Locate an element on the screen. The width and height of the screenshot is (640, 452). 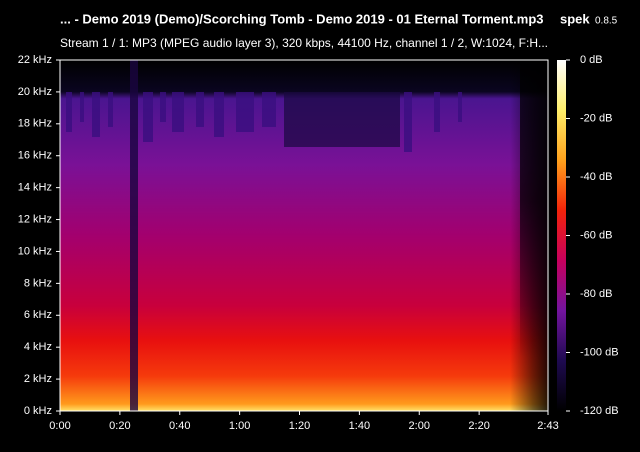
x-tick-label: 1:00 is located at coordinates (239, 426).